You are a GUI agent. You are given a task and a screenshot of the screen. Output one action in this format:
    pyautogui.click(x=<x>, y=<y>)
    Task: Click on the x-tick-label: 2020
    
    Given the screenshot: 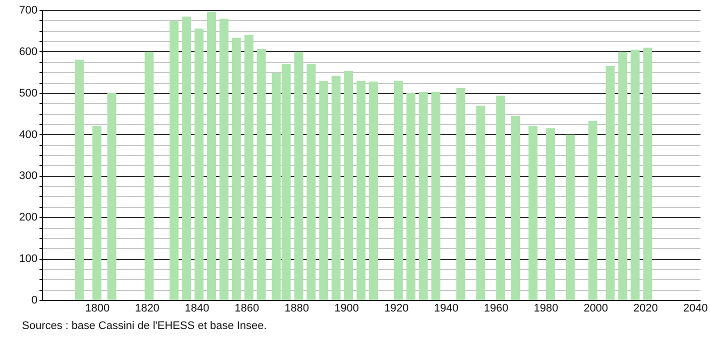 What is the action you would take?
    pyautogui.click(x=645, y=308)
    